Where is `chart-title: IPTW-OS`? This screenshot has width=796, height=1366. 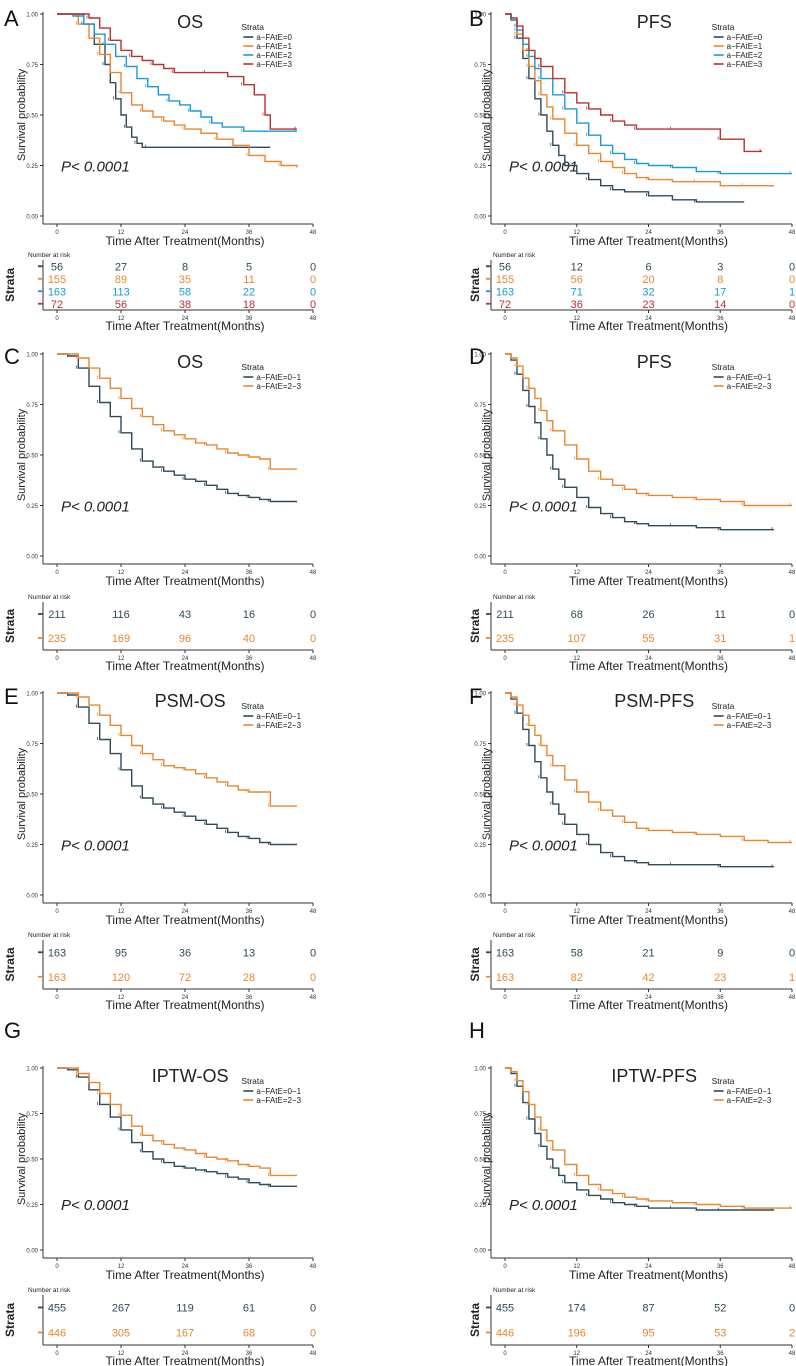
chart-title: IPTW-OS is located at coordinates (190, 1076).